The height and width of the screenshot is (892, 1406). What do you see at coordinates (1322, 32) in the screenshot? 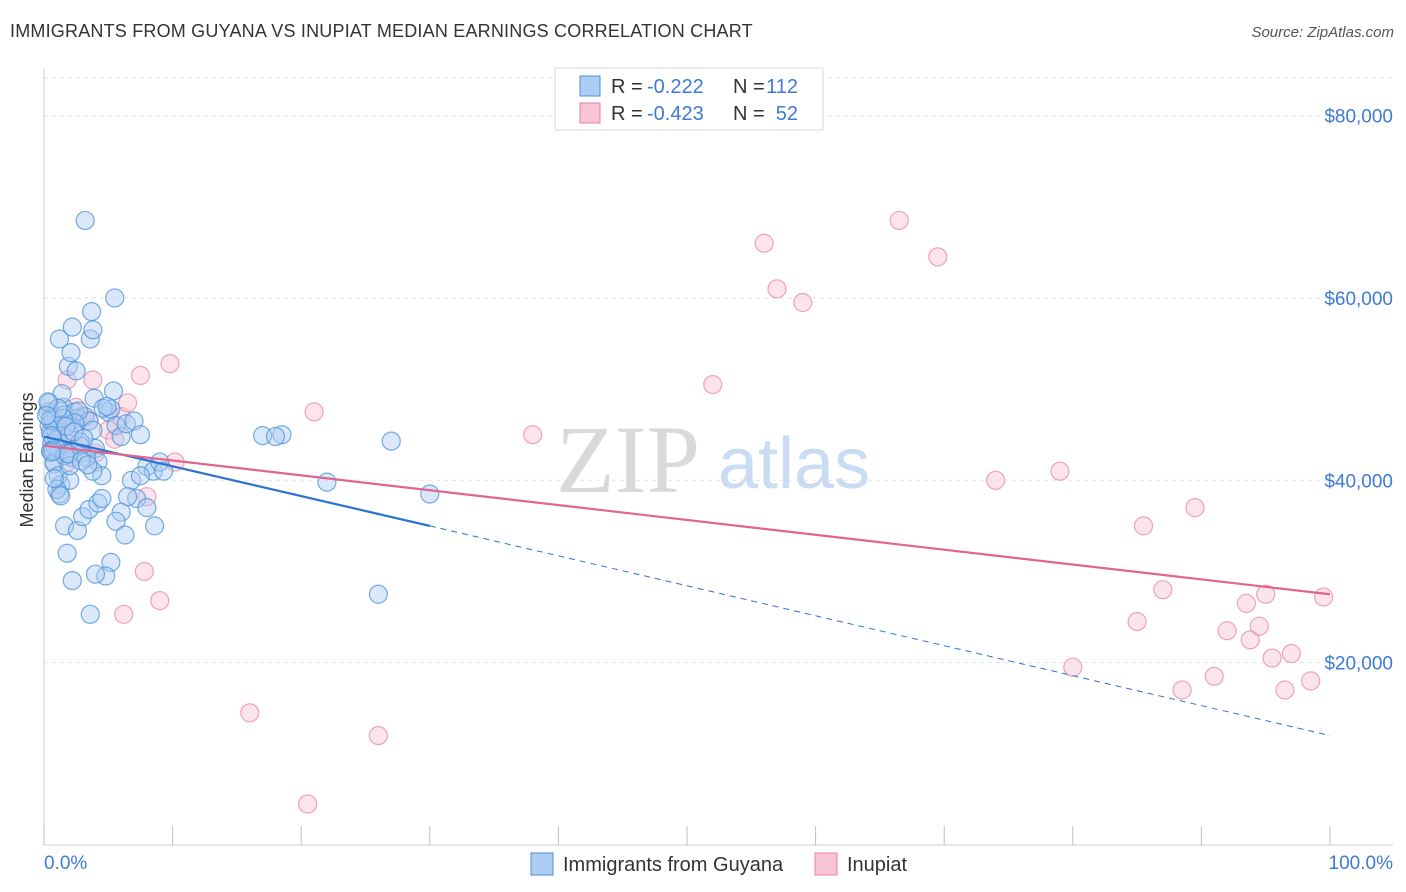
I see `chart-source: Source: ZipAtlas.com` at bounding box center [1322, 32].